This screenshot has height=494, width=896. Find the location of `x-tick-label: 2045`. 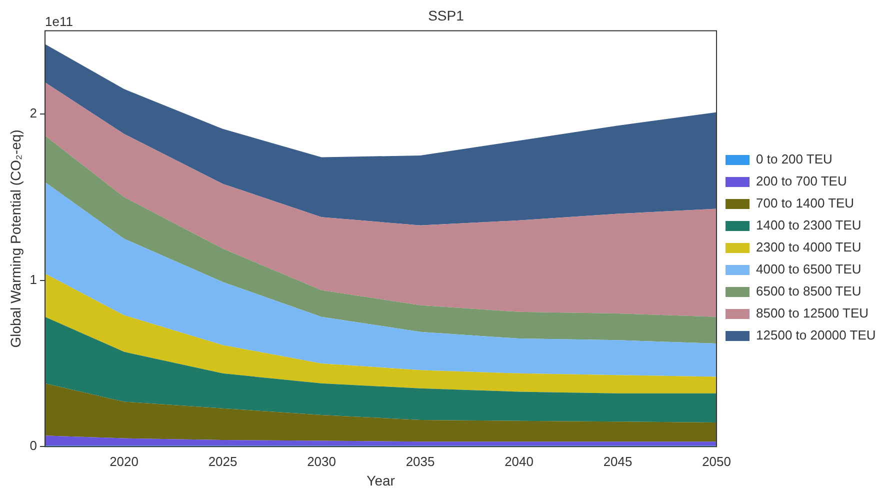

x-tick-label: 2045 is located at coordinates (617, 461).